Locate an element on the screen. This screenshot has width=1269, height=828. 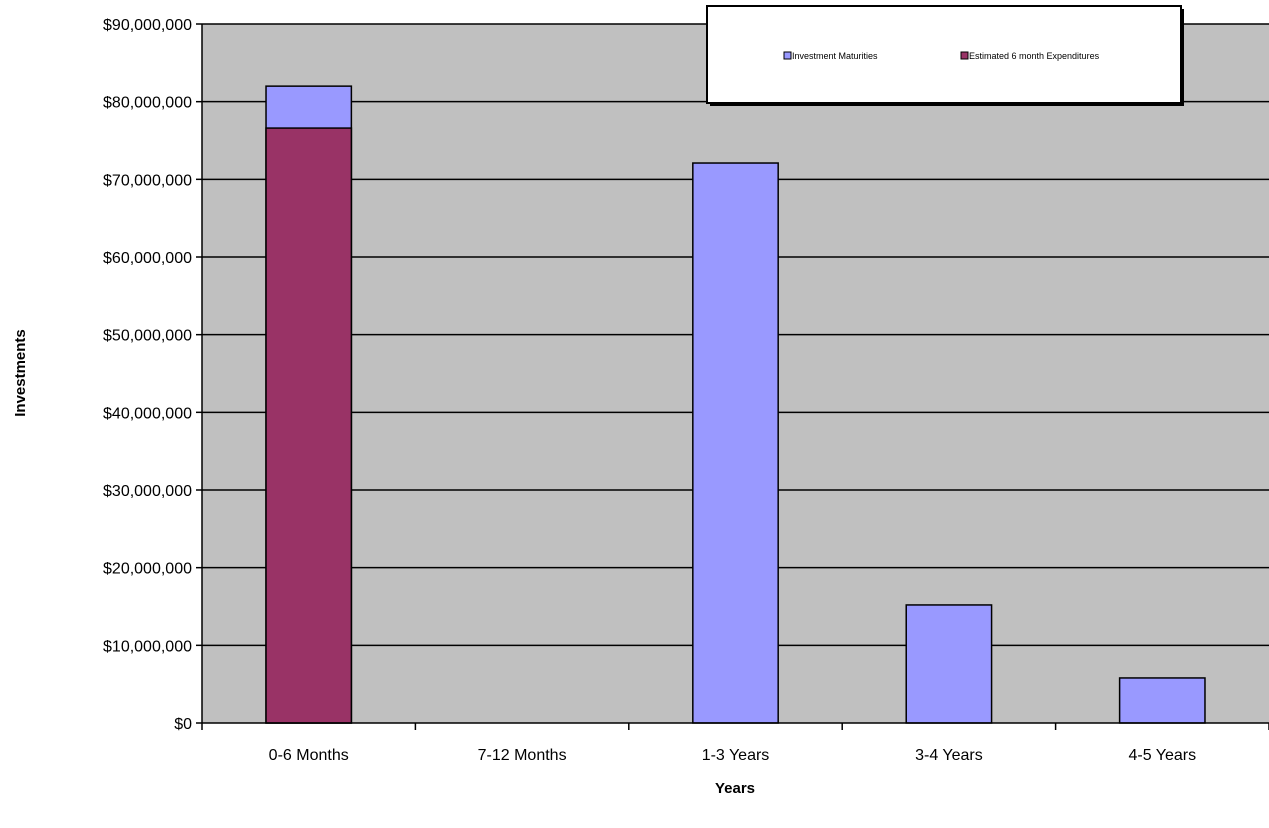
legend-box is located at coordinates (944, 54).